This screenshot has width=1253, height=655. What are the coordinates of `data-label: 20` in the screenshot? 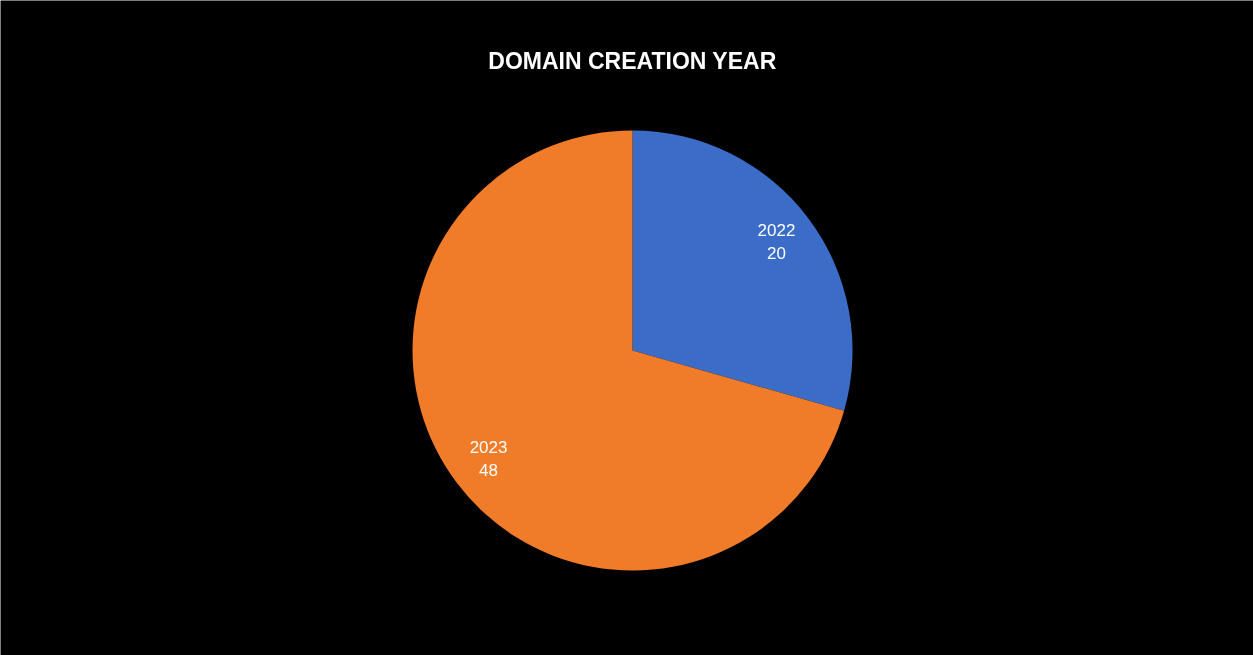 It's located at (776, 253).